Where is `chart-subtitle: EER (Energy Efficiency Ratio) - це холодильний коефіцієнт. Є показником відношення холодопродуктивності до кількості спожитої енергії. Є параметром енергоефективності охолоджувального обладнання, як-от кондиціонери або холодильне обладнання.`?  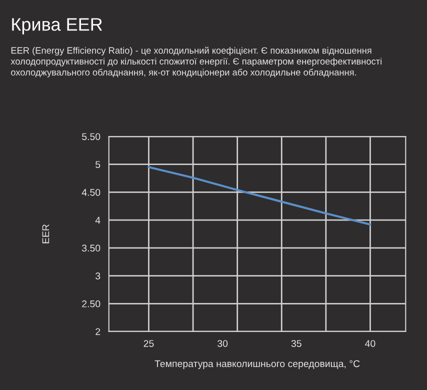
chart-subtitle: EER (Energy Efficiency Ratio) - це холодильний коефіцієнт. Є показником відношення холодопродуктивності до кількості спожитої енергії. Є параметром енергоефективності охолоджувального обладнання, як-от кондиціонери або холодильне обладнання. is located at coordinates (196, 62).